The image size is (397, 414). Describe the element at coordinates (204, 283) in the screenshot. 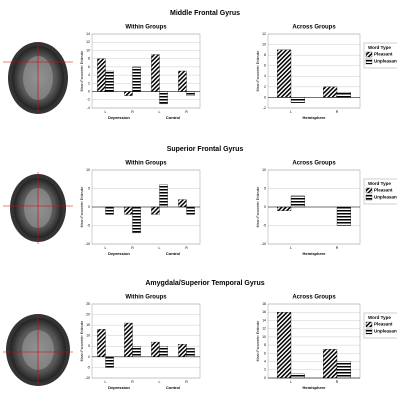

I see `section-title: Amygdala/Superior Temporal Gyrus` at that location.